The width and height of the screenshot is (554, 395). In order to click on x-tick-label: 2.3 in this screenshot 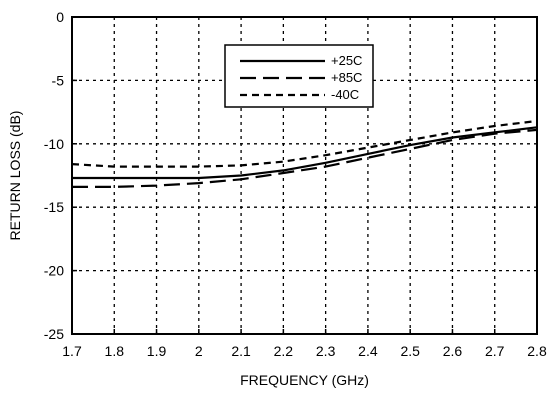, I will do `click(326, 351)`.